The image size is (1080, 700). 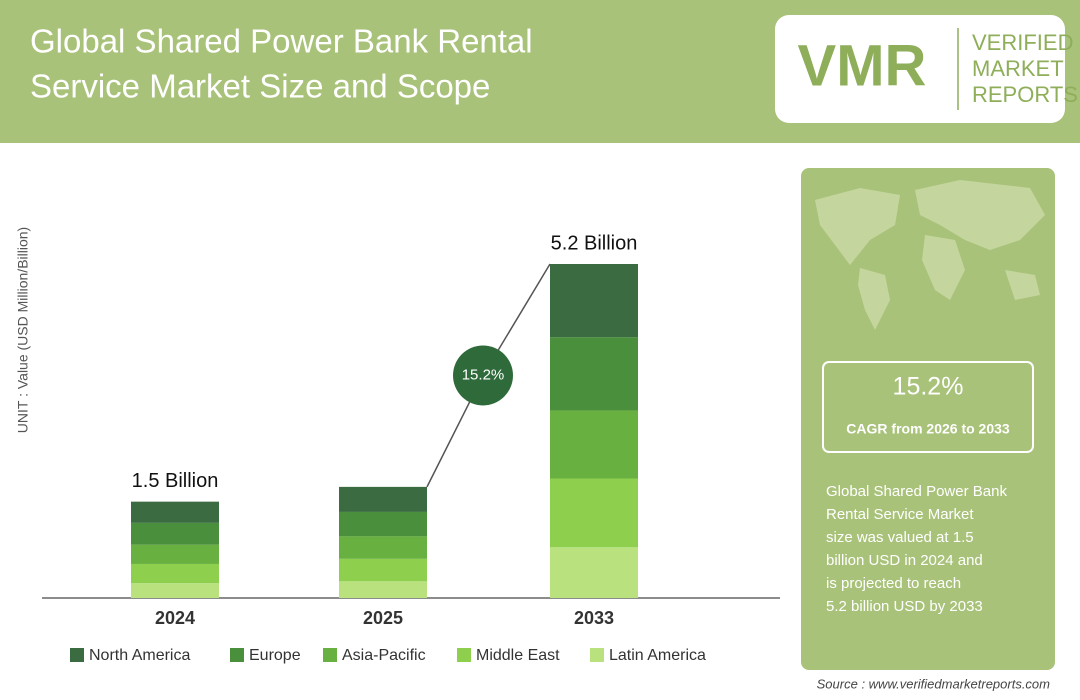 I want to click on logo-box, so click(x=920, y=69).